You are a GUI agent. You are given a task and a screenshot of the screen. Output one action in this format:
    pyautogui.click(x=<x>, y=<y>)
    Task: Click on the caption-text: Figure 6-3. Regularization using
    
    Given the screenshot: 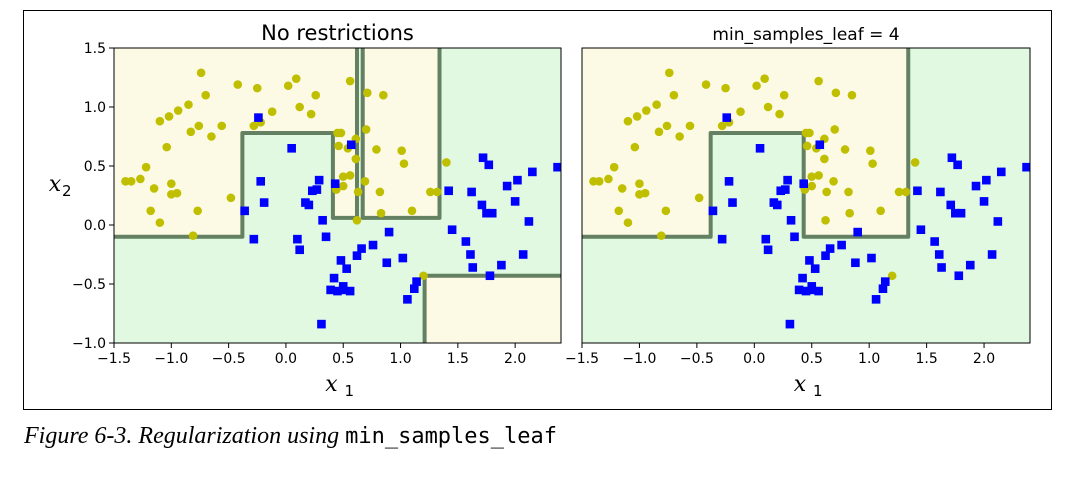 What is the action you would take?
    pyautogui.click(x=185, y=436)
    